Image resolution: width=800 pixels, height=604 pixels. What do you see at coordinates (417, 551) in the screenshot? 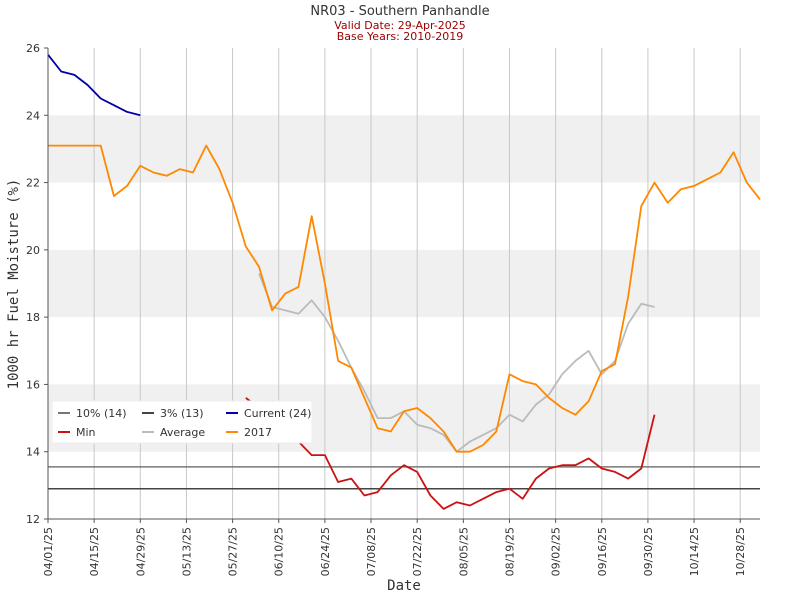
I see `x-tick-label: 07/22/25` at bounding box center [417, 551].